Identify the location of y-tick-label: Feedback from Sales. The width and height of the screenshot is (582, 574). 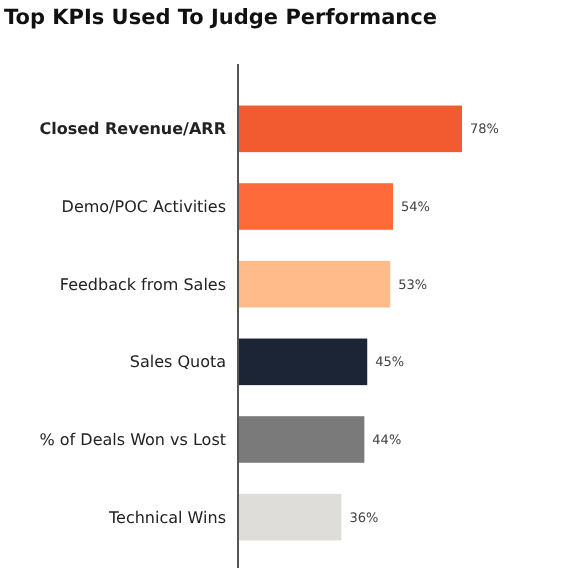
(142, 284).